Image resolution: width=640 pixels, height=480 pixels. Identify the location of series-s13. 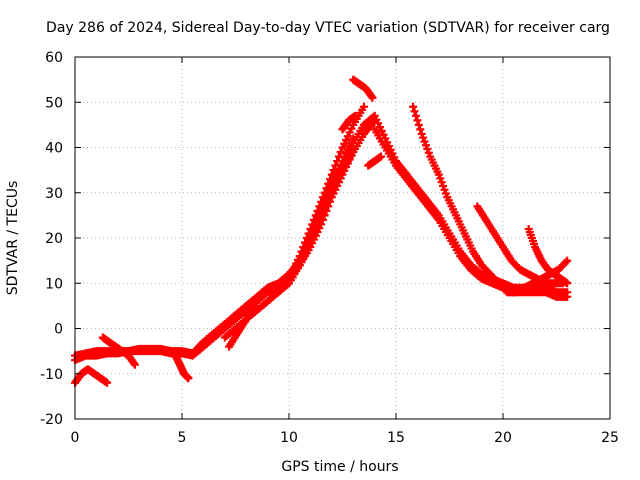
(91, 376).